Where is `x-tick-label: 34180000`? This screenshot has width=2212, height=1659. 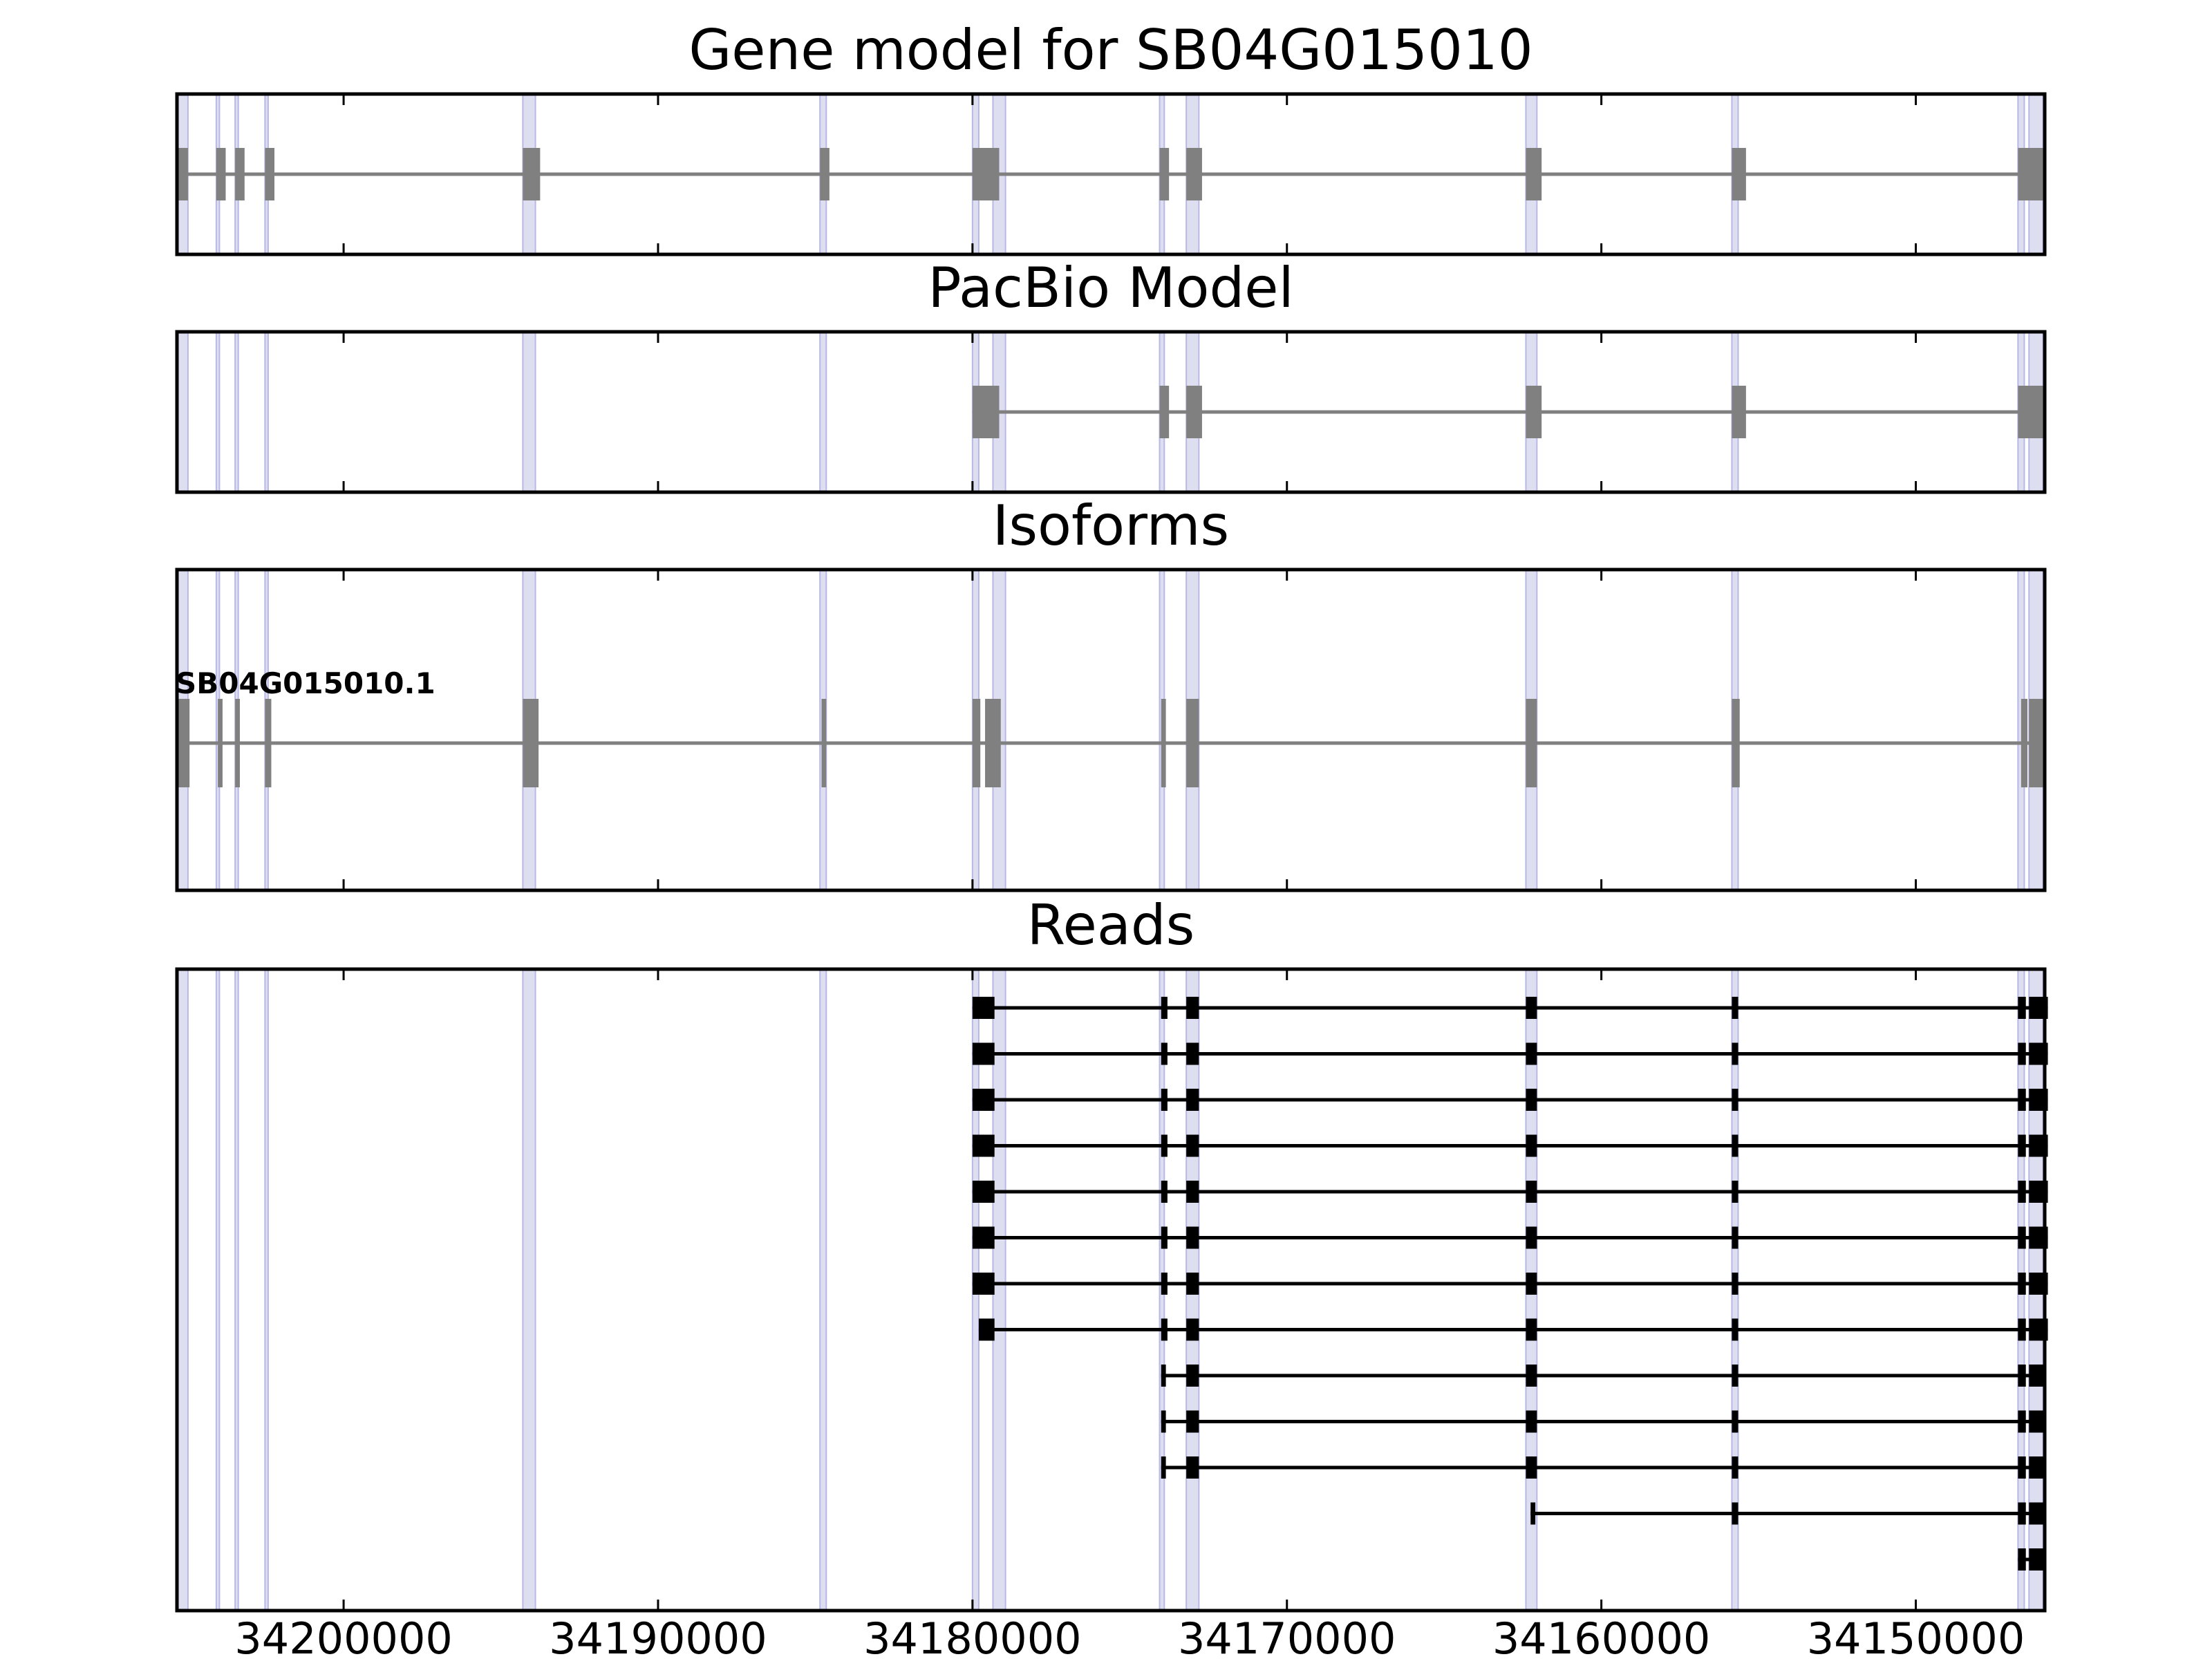 x-tick-label: 34180000 is located at coordinates (972, 1636).